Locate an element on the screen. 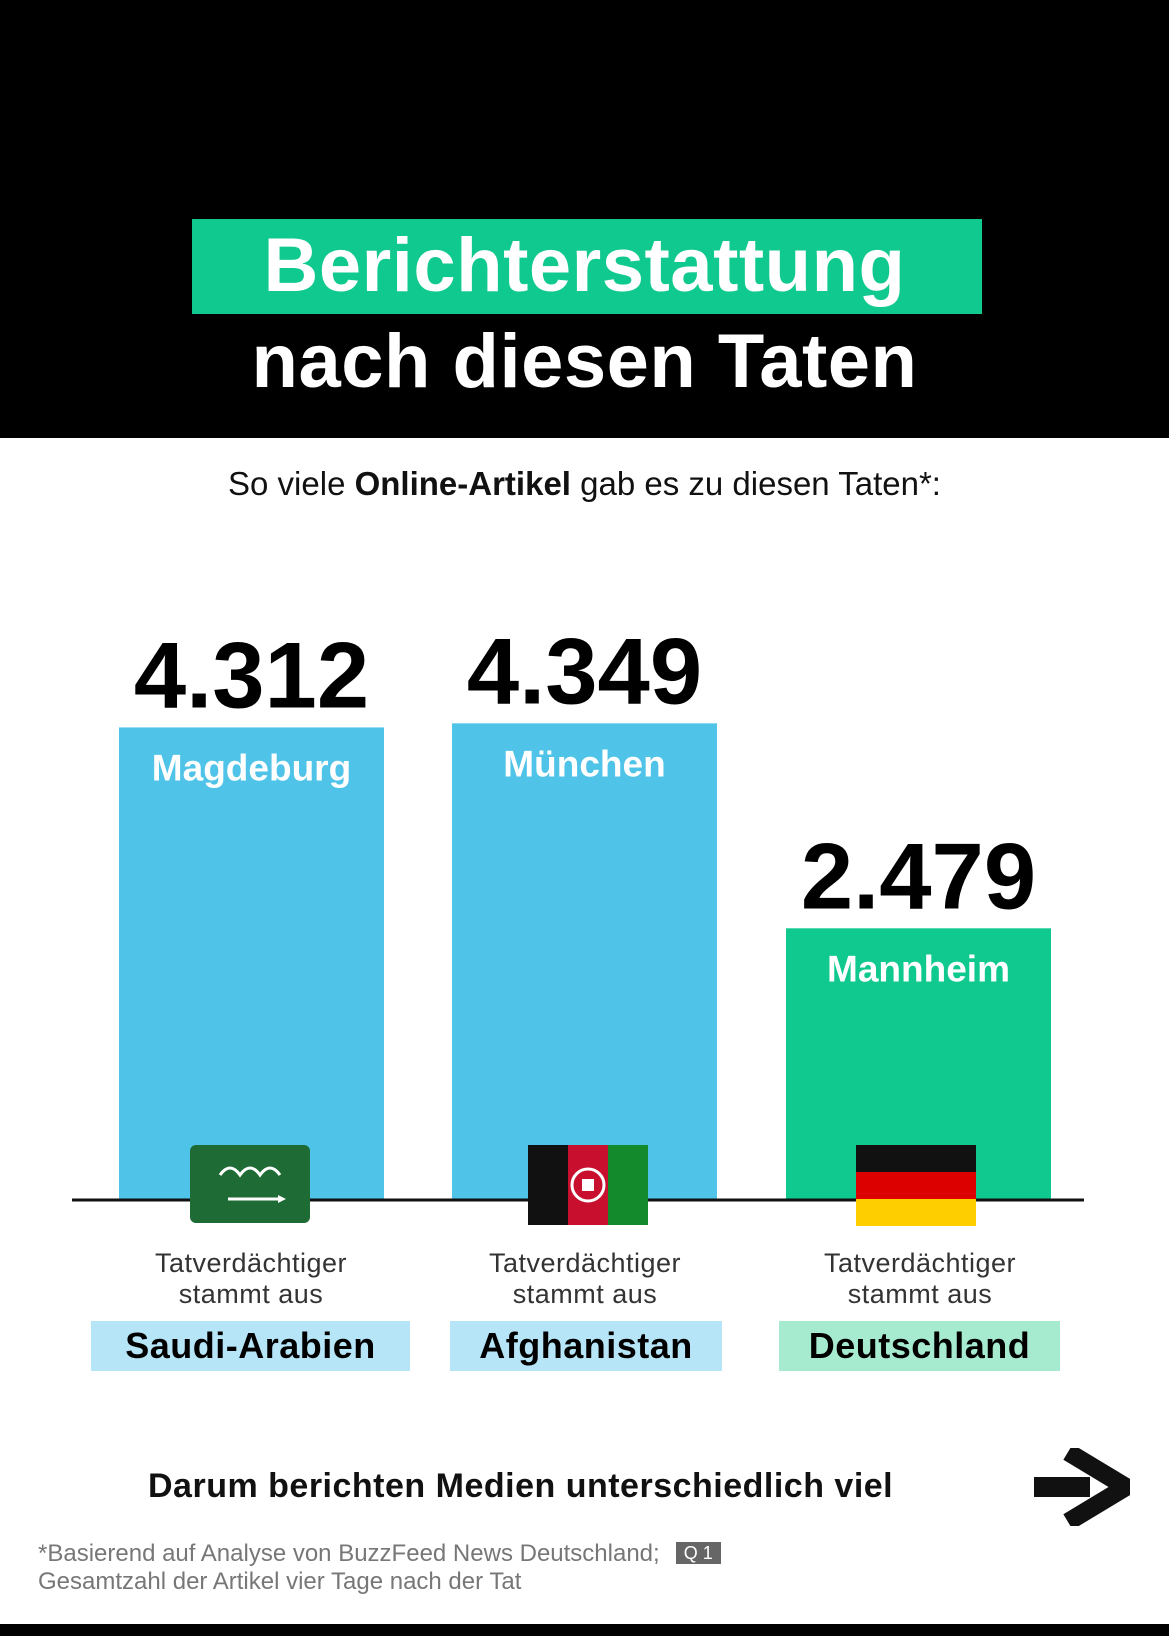 The height and width of the screenshot is (1636, 1169). subtitle-prefix: So viele is located at coordinates (291, 483).